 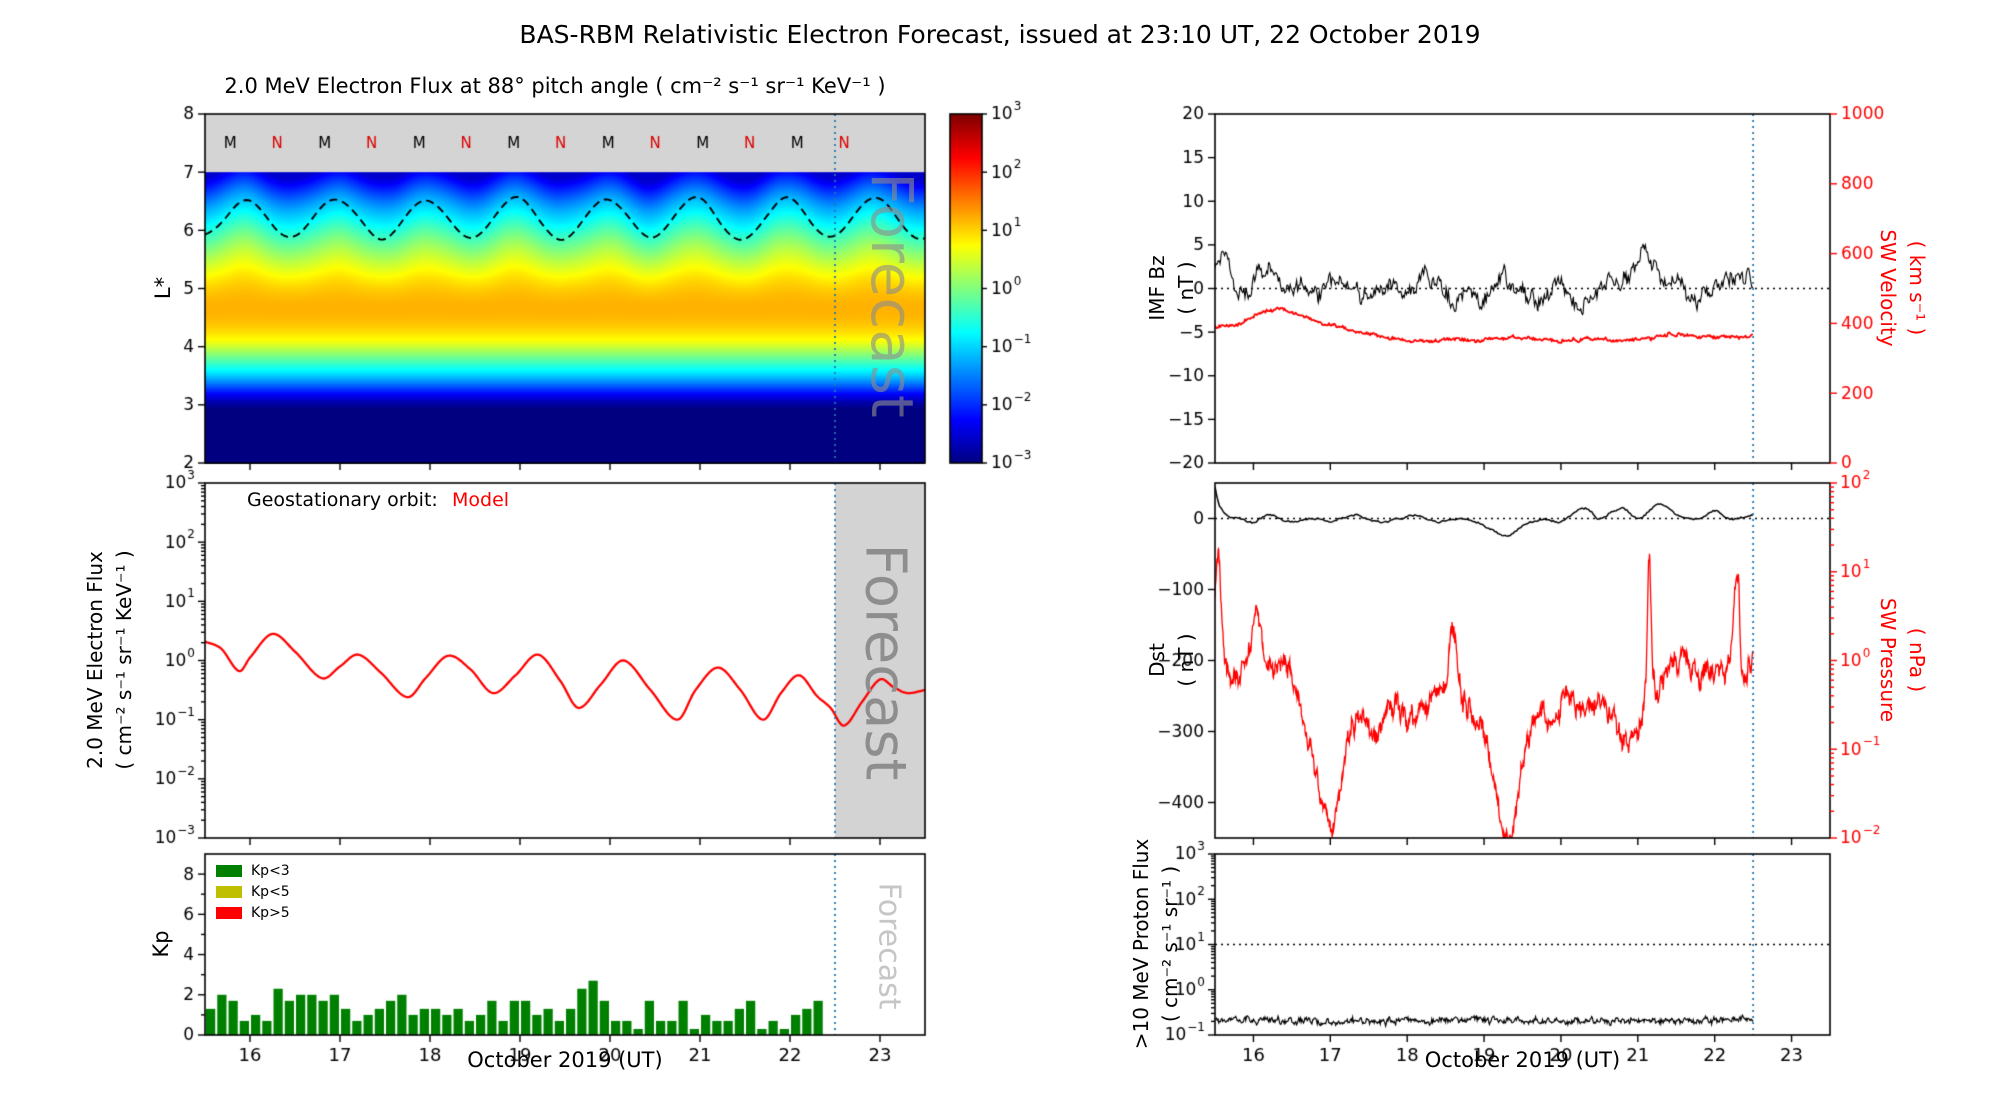 I want to click on kp-index-canvas, so click(x=565, y=961).